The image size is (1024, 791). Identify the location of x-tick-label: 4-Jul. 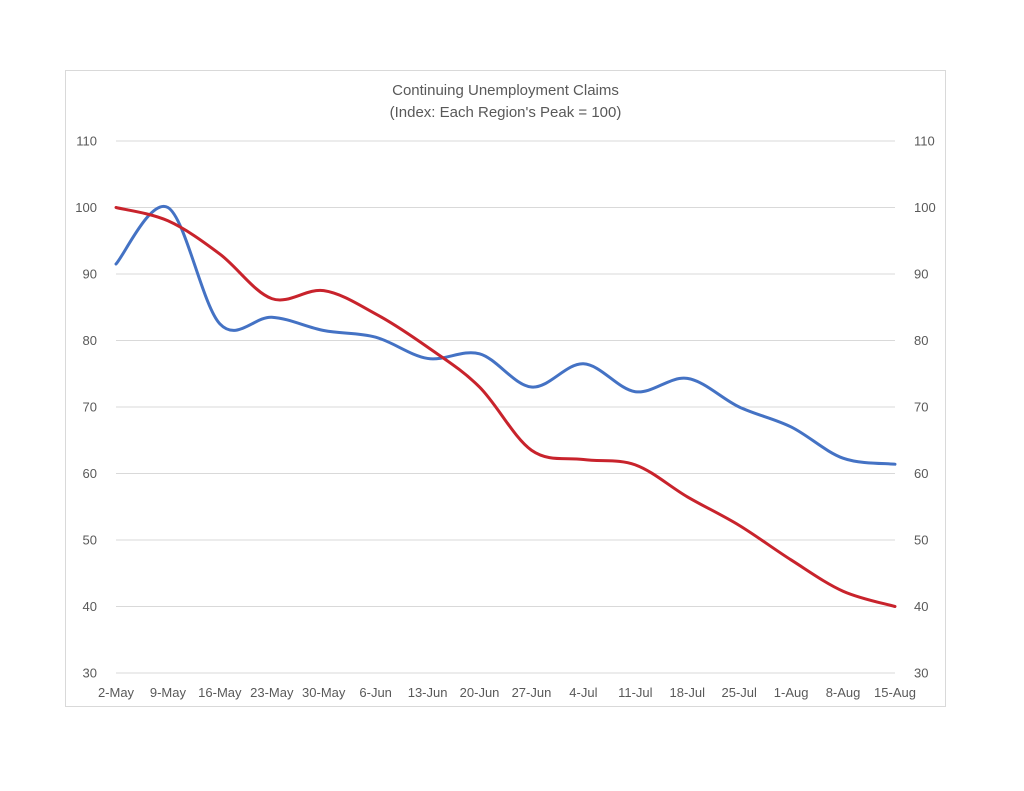
(583, 692).